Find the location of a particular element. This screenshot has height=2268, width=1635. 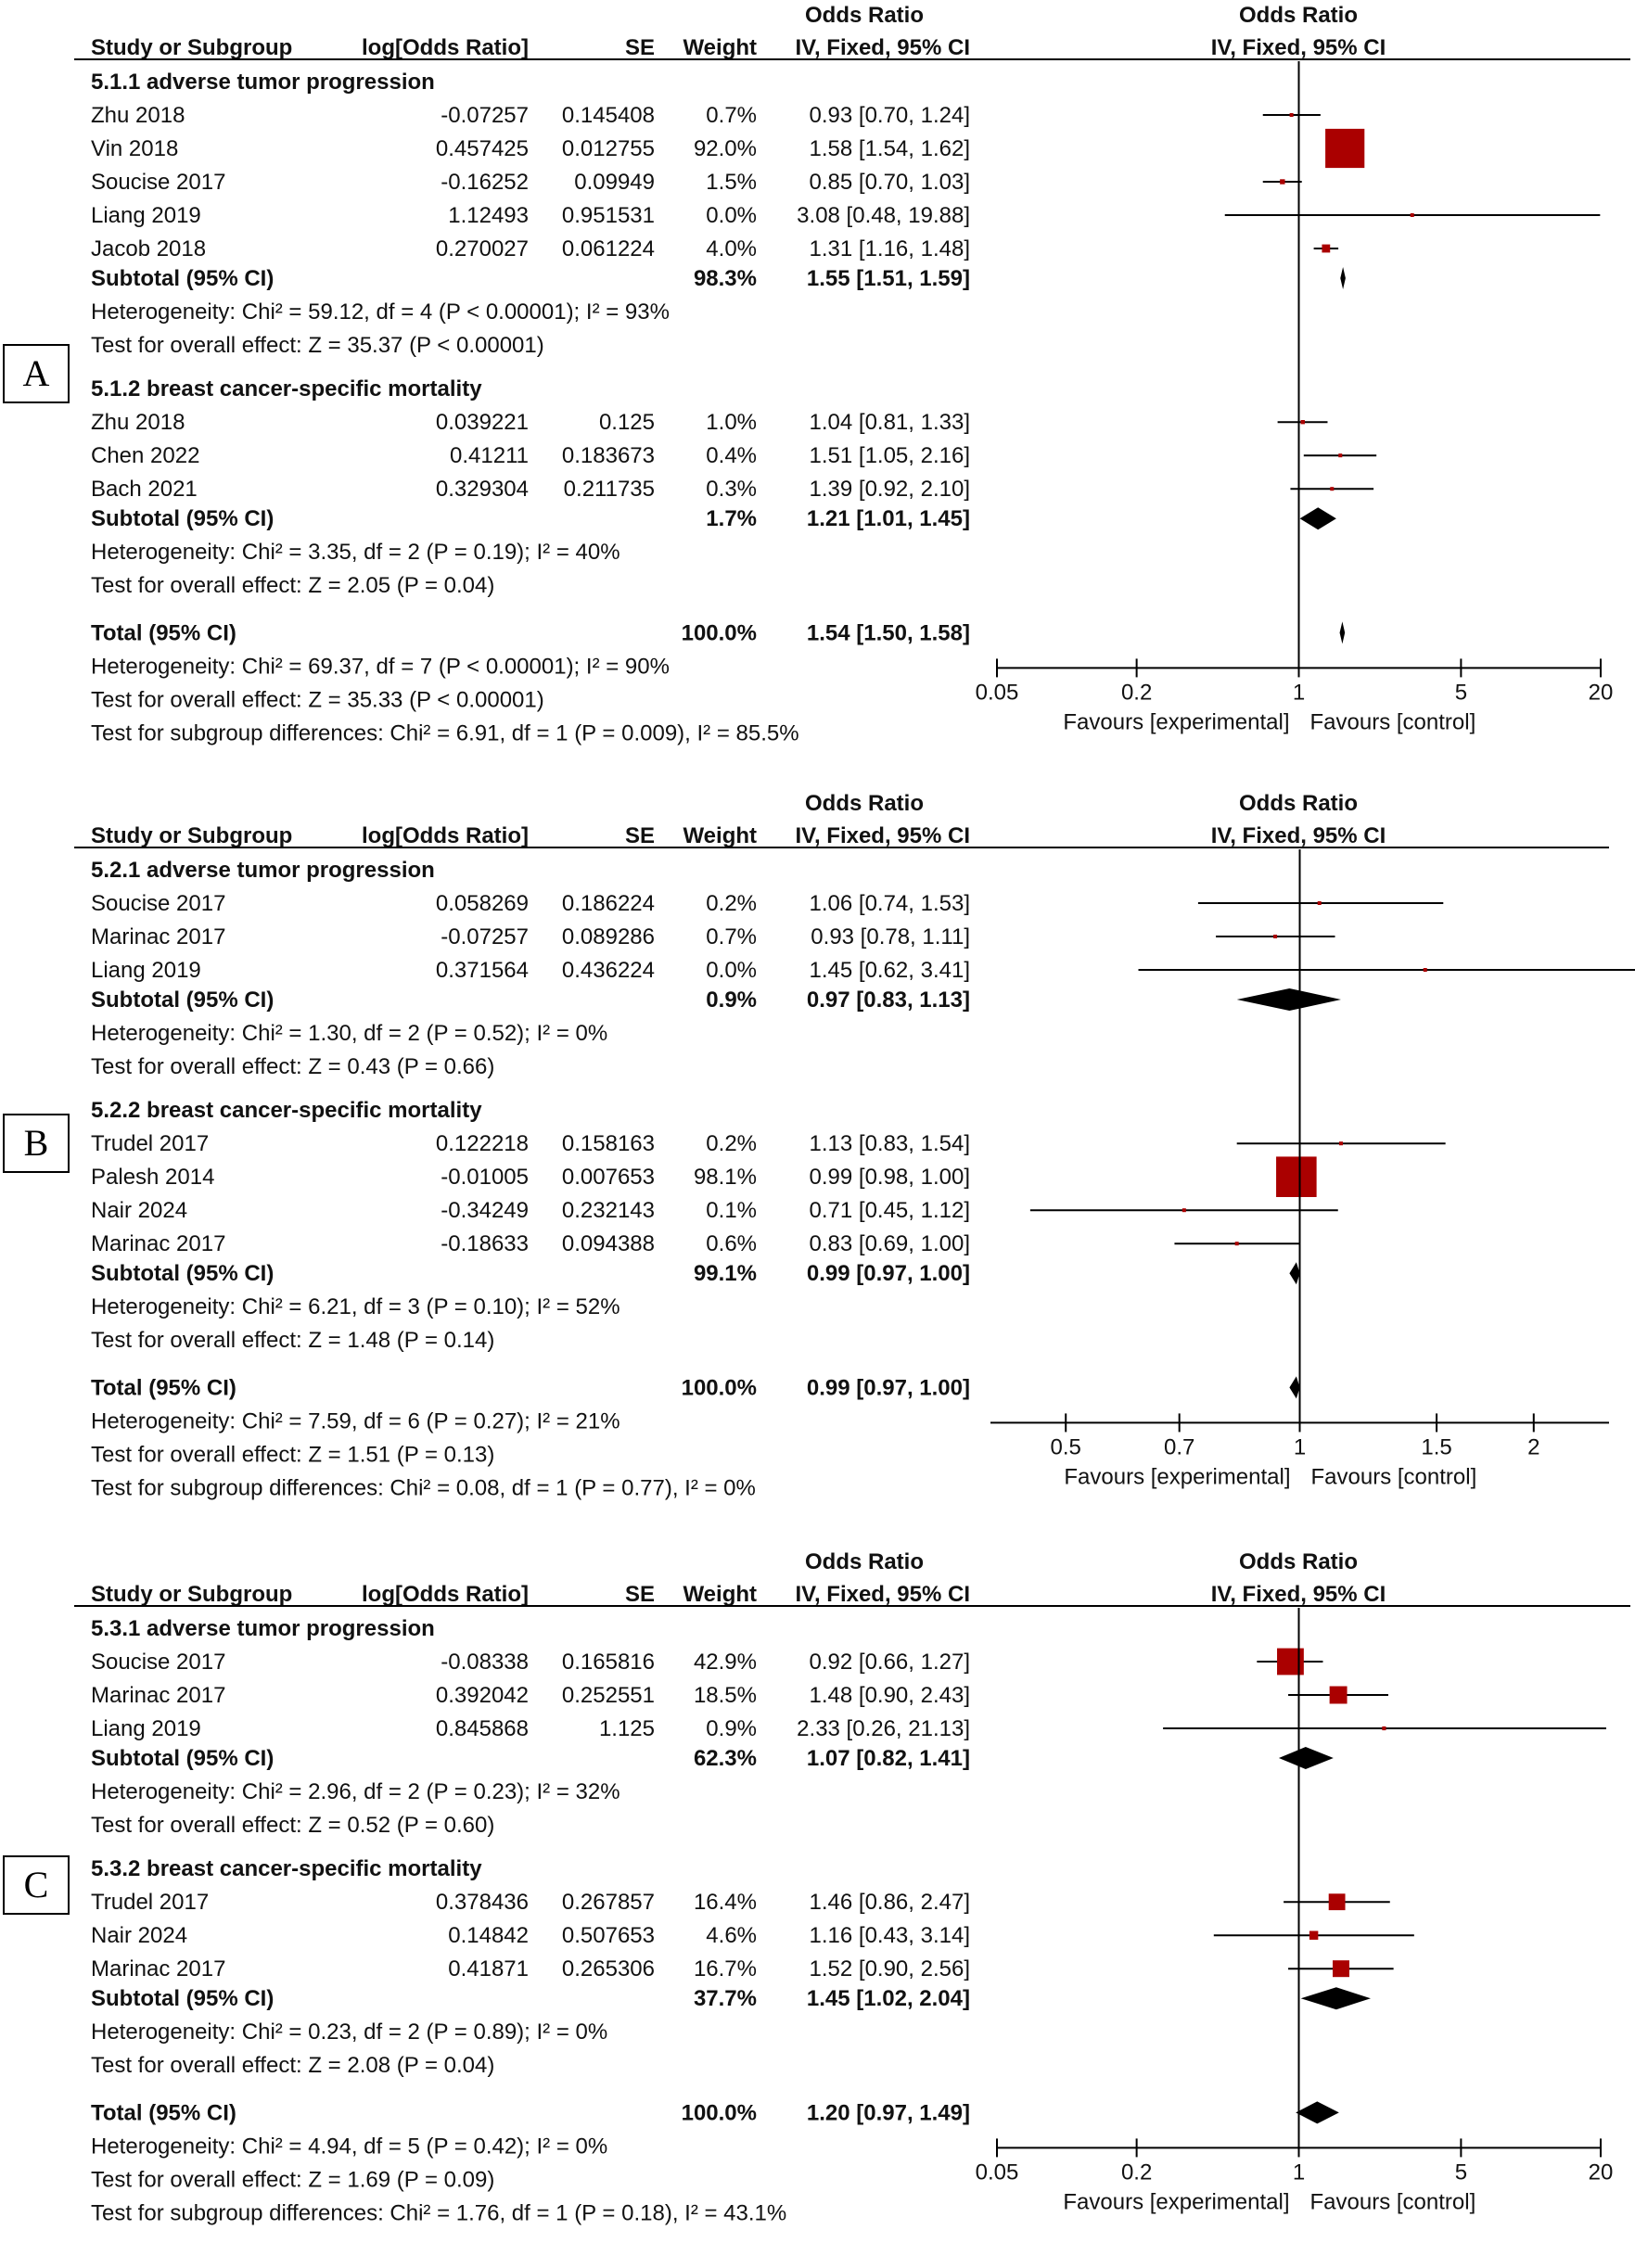

subtotal-ci: 1.07 [0.82, 1.41] is located at coordinates (889, 1758).